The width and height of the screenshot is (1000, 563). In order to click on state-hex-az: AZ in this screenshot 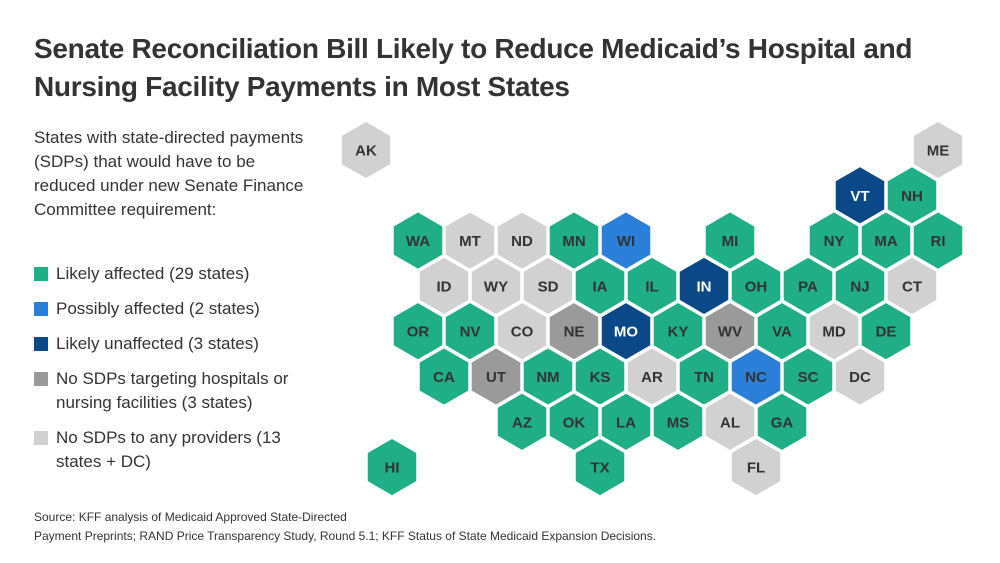, I will do `click(522, 421)`.